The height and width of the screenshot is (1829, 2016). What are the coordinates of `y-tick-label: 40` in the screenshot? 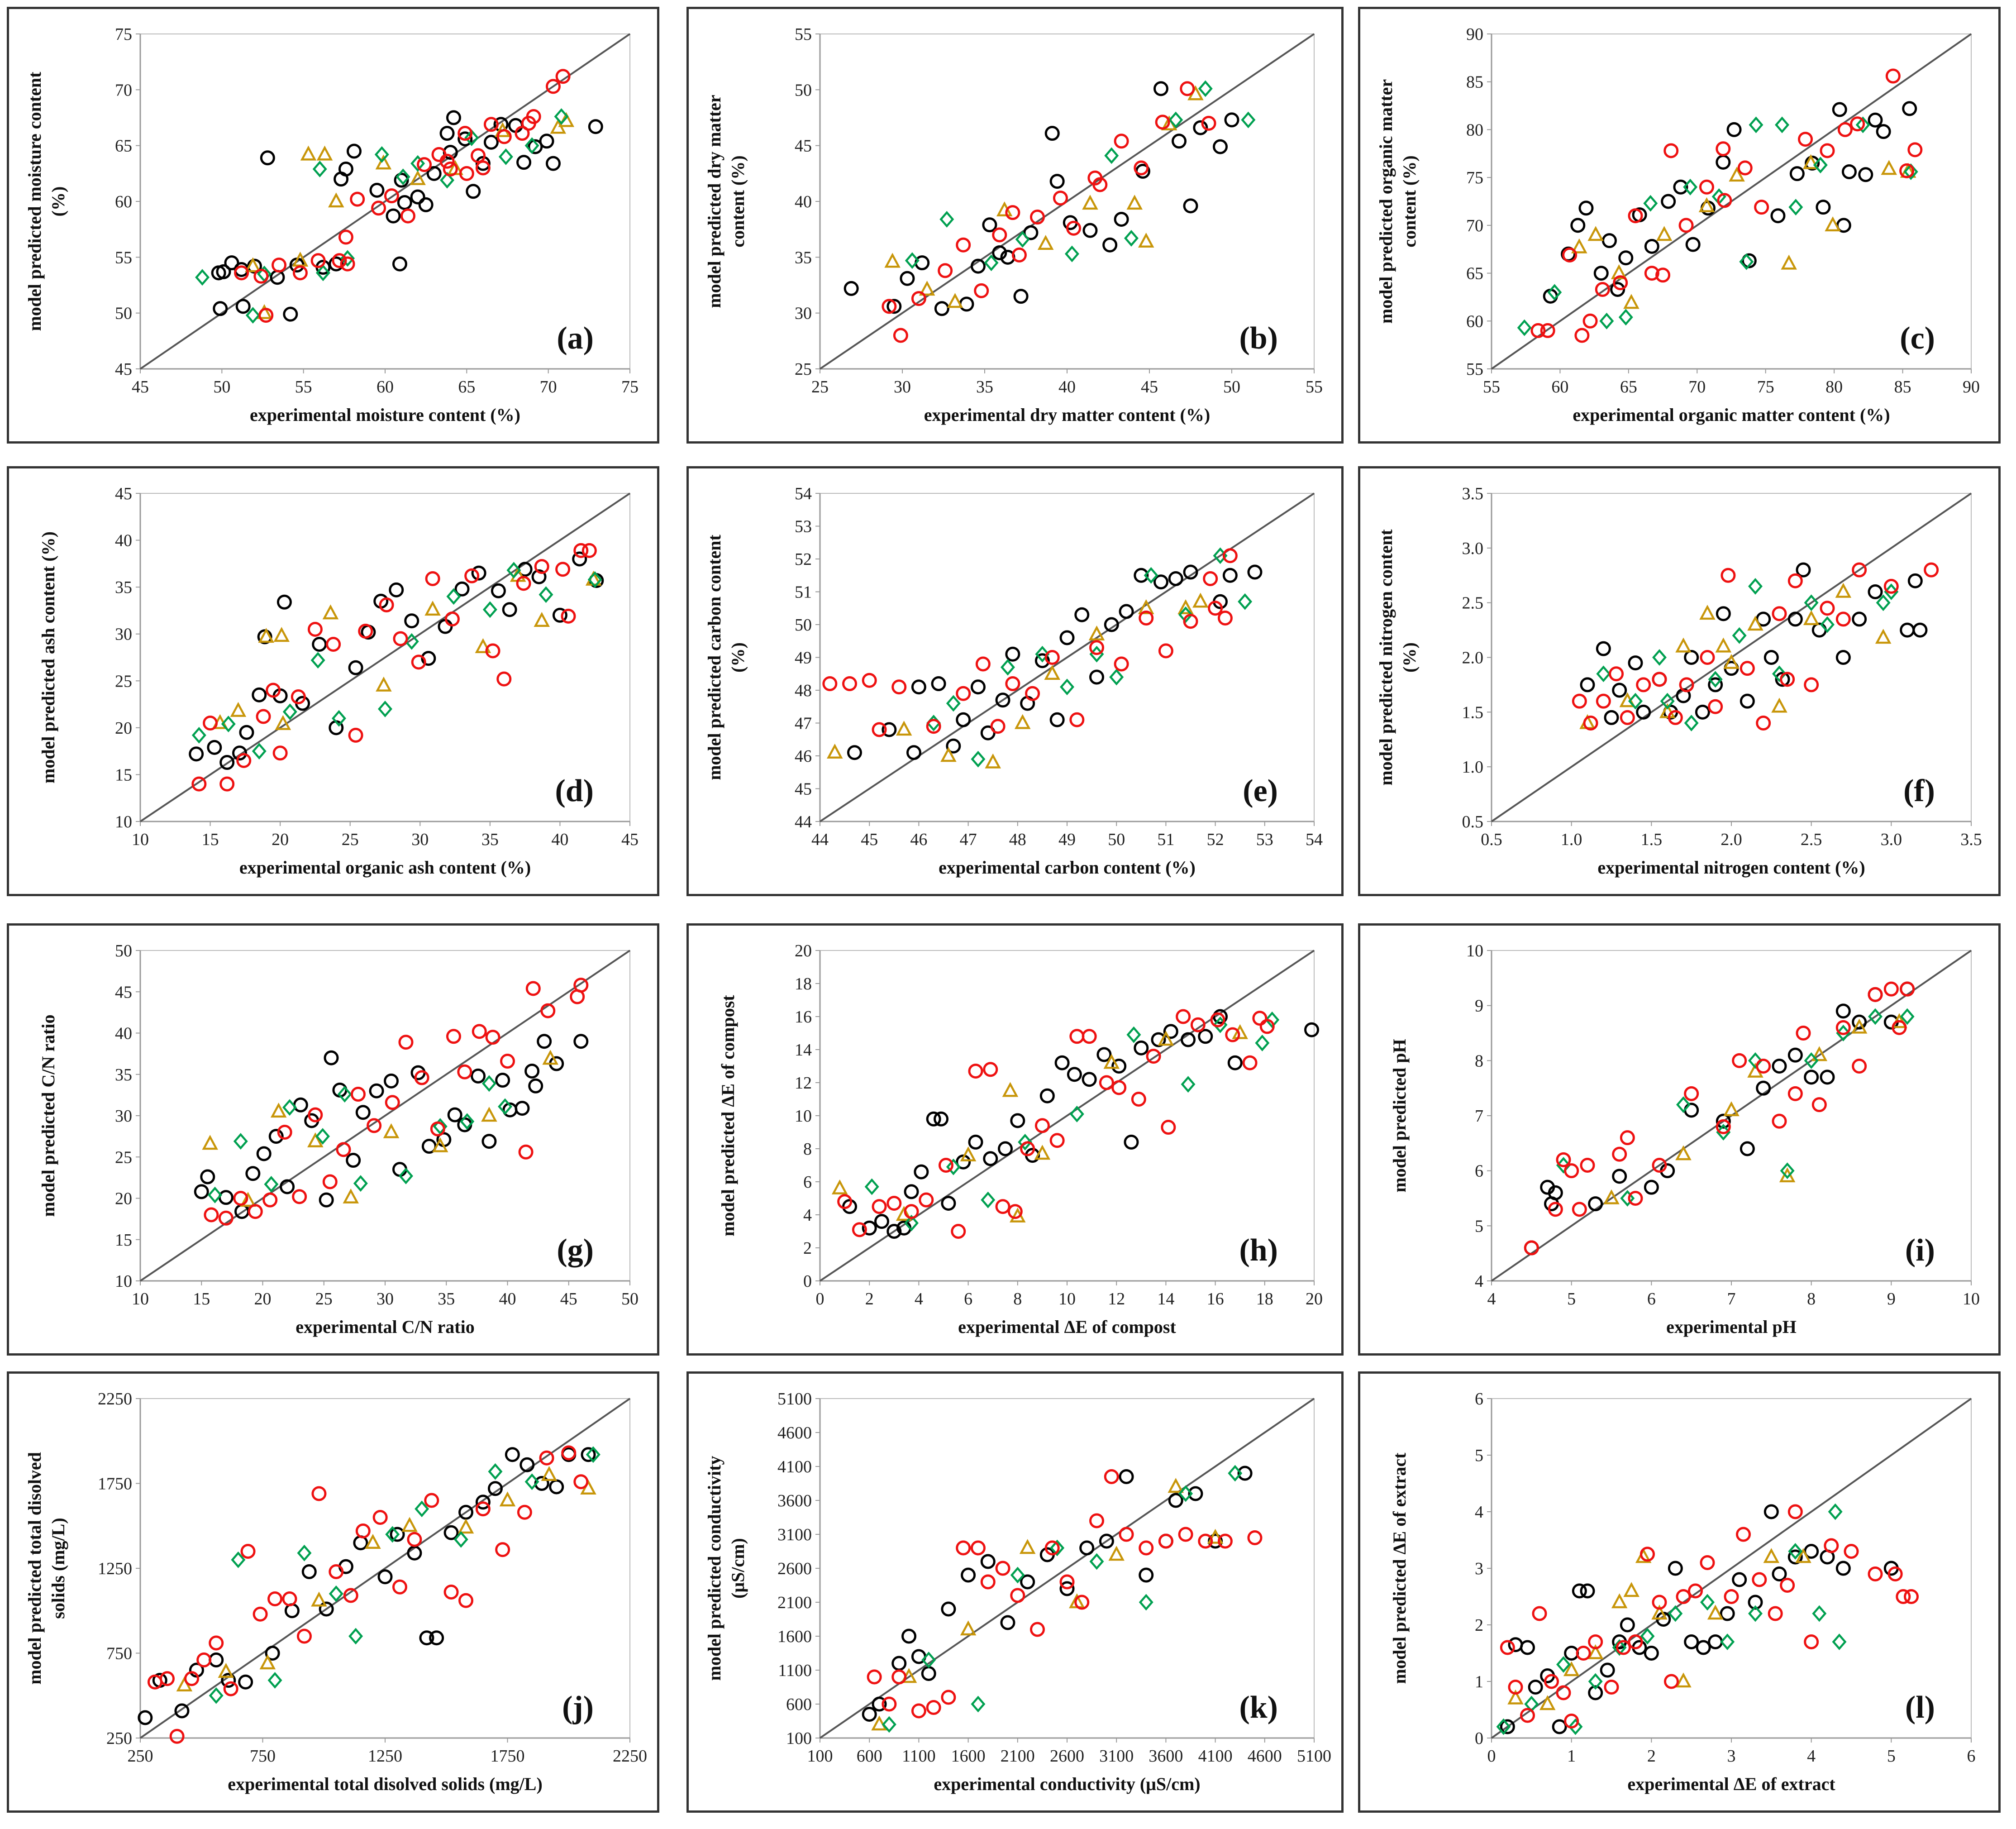 It's located at (123, 540).